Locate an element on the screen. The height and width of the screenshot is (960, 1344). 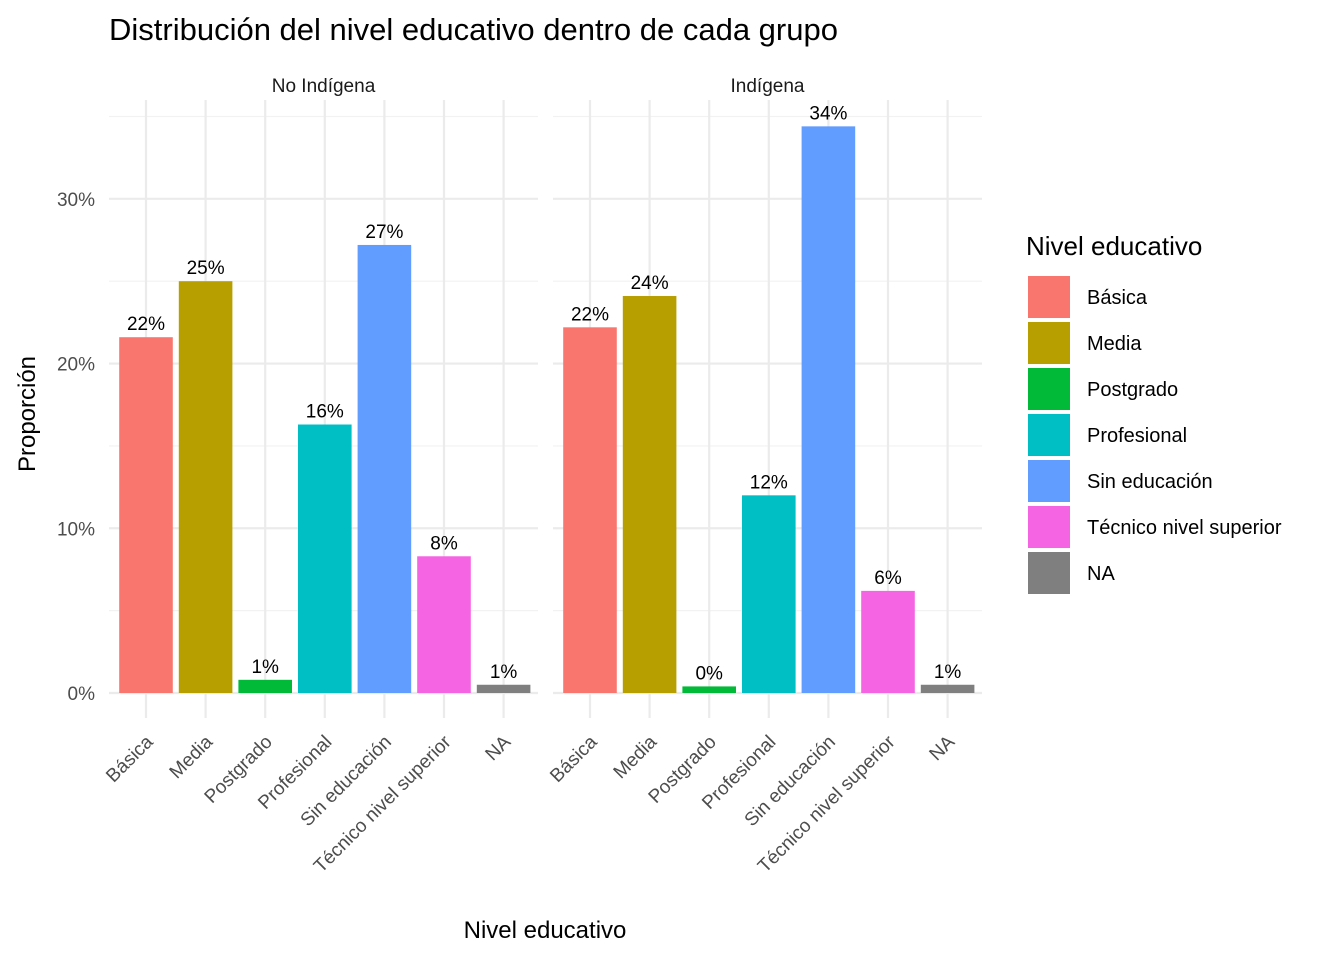
legend-item-postgrado: Postgrado is located at coordinates (1103, 389).